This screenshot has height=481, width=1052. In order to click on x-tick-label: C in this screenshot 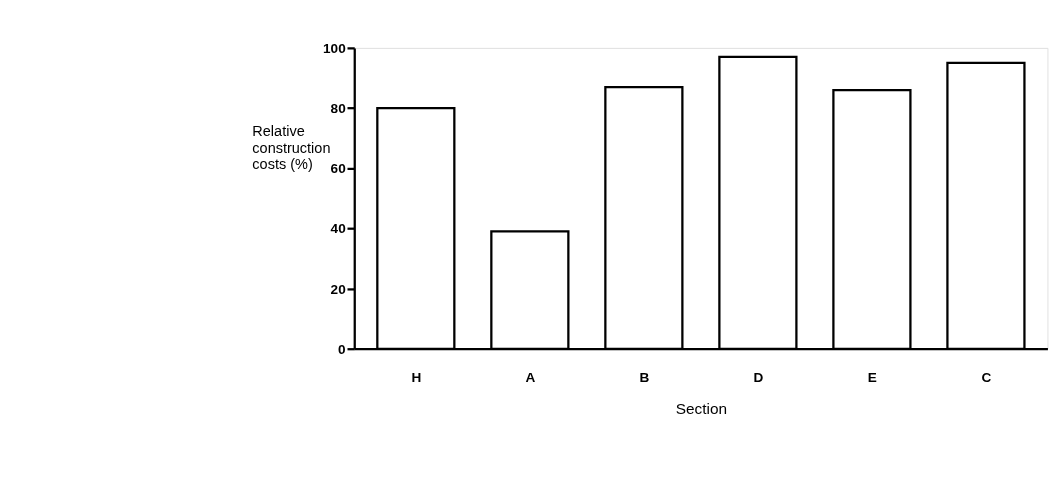, I will do `click(986, 377)`.